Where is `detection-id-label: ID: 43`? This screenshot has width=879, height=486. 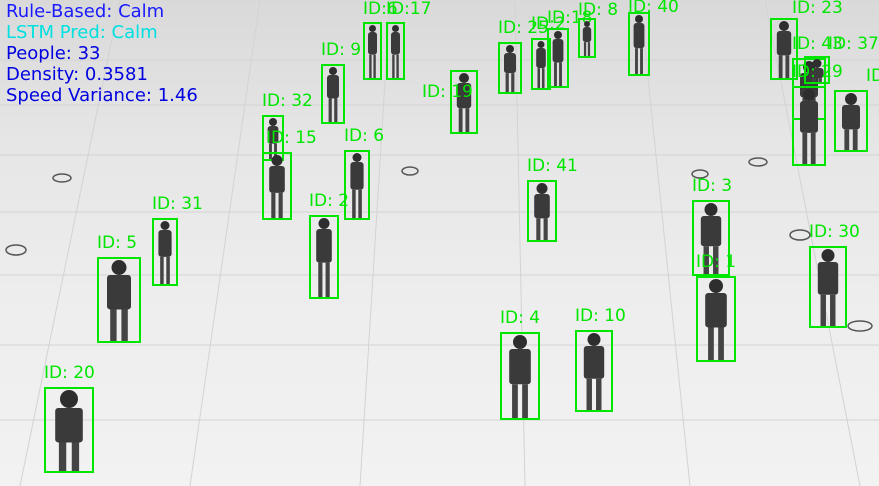 detection-id-label: ID: 43 is located at coordinates (817, 44).